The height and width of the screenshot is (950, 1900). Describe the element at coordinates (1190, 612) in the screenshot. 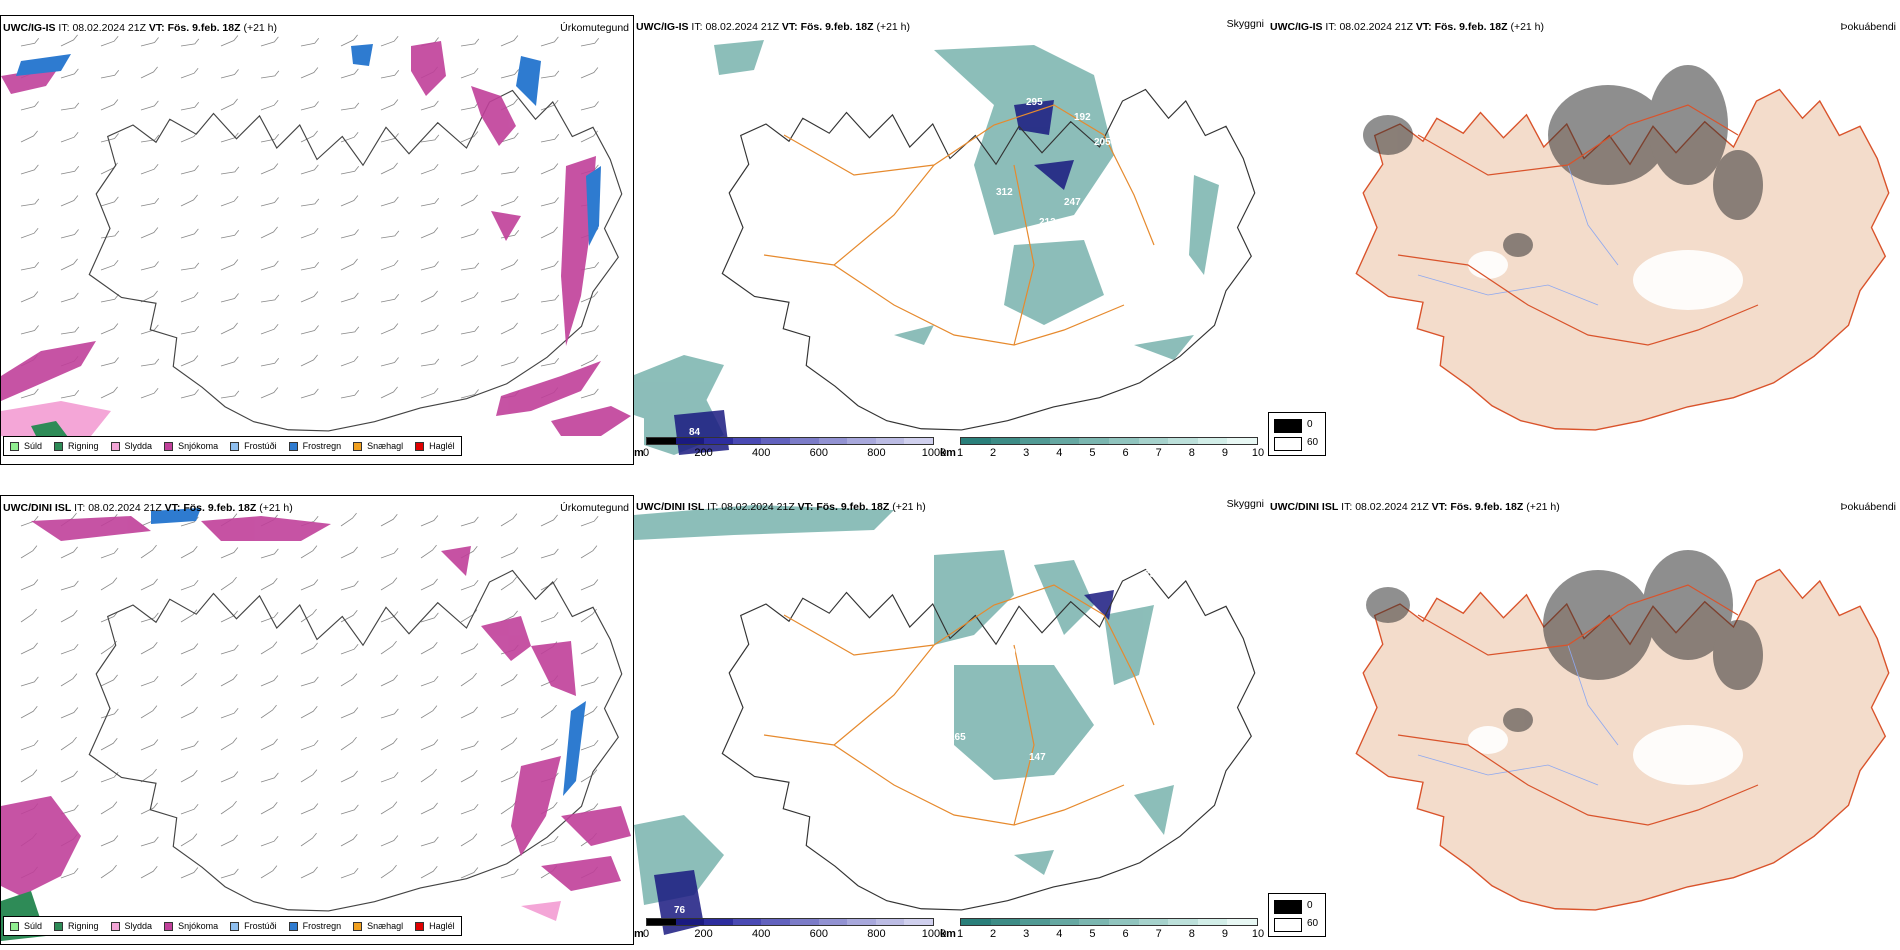

I see `ceiling-label: 360` at that location.